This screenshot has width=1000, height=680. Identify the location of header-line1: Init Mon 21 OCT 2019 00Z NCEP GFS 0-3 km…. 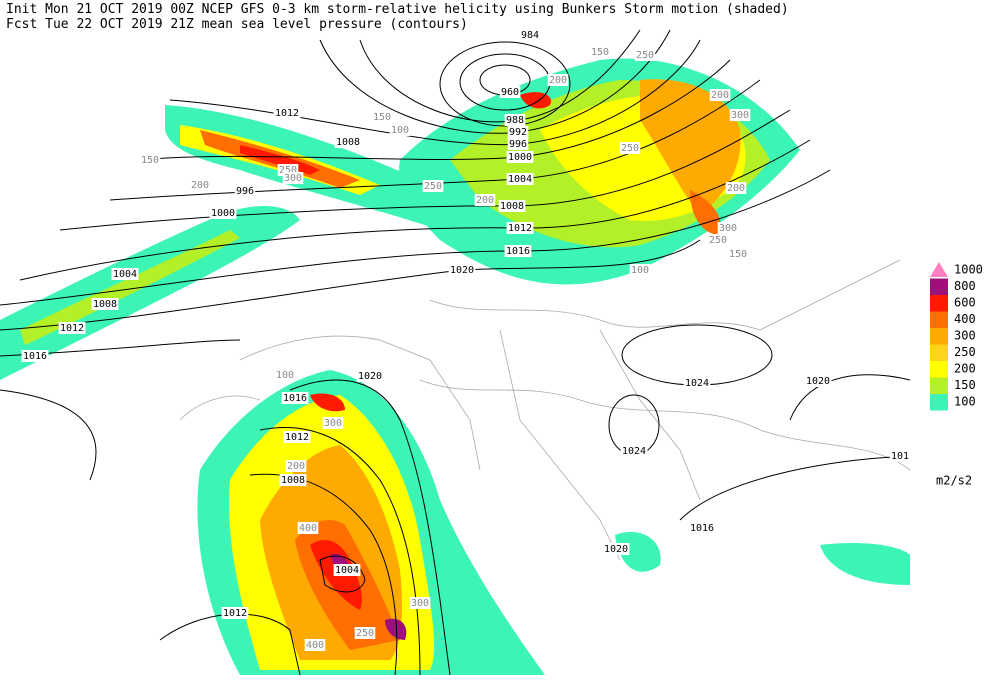
(397, 9).